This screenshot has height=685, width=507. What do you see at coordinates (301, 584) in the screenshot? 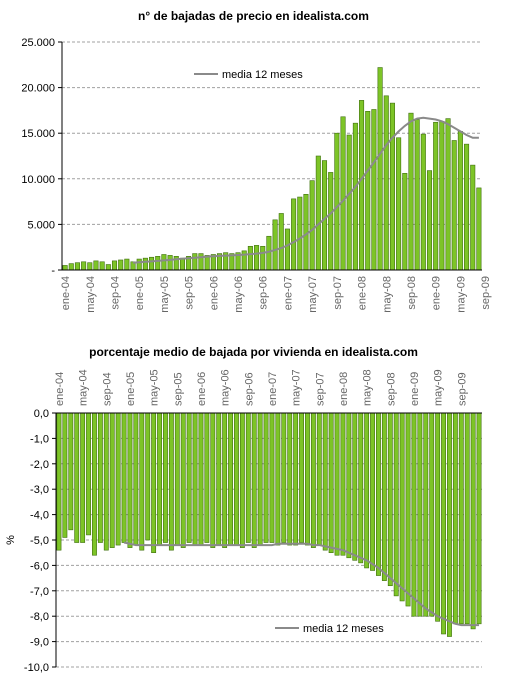
I see `moving-average-line` at bounding box center [301, 584].